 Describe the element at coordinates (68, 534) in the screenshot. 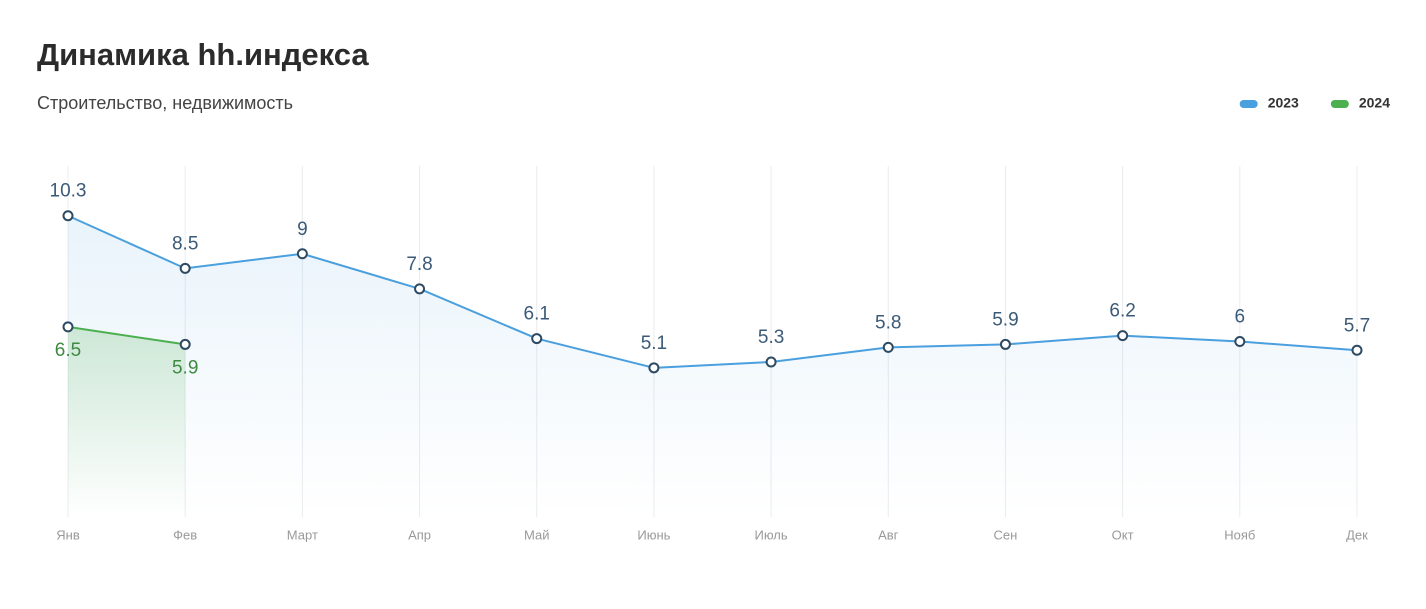

I see `x-tick-label: Янв` at that location.